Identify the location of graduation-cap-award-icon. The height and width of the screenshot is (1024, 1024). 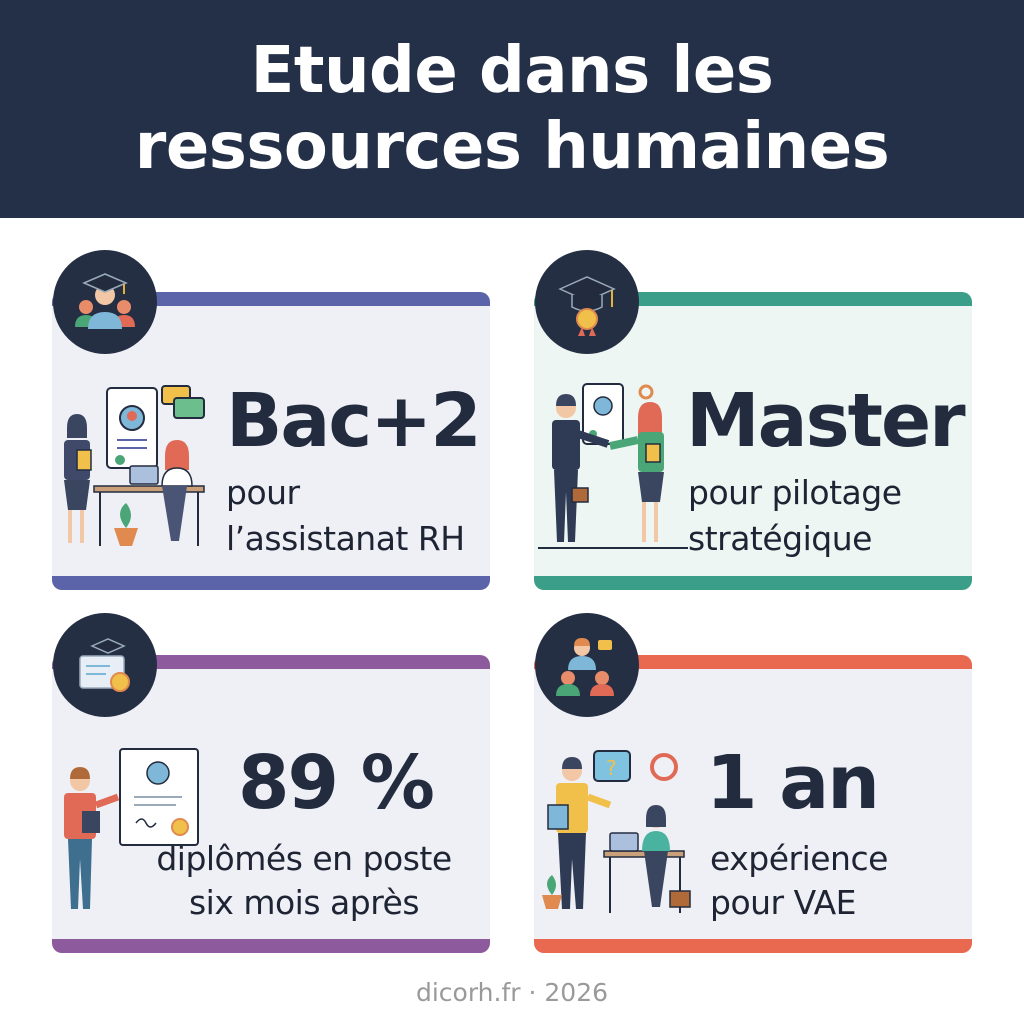
(587, 302).